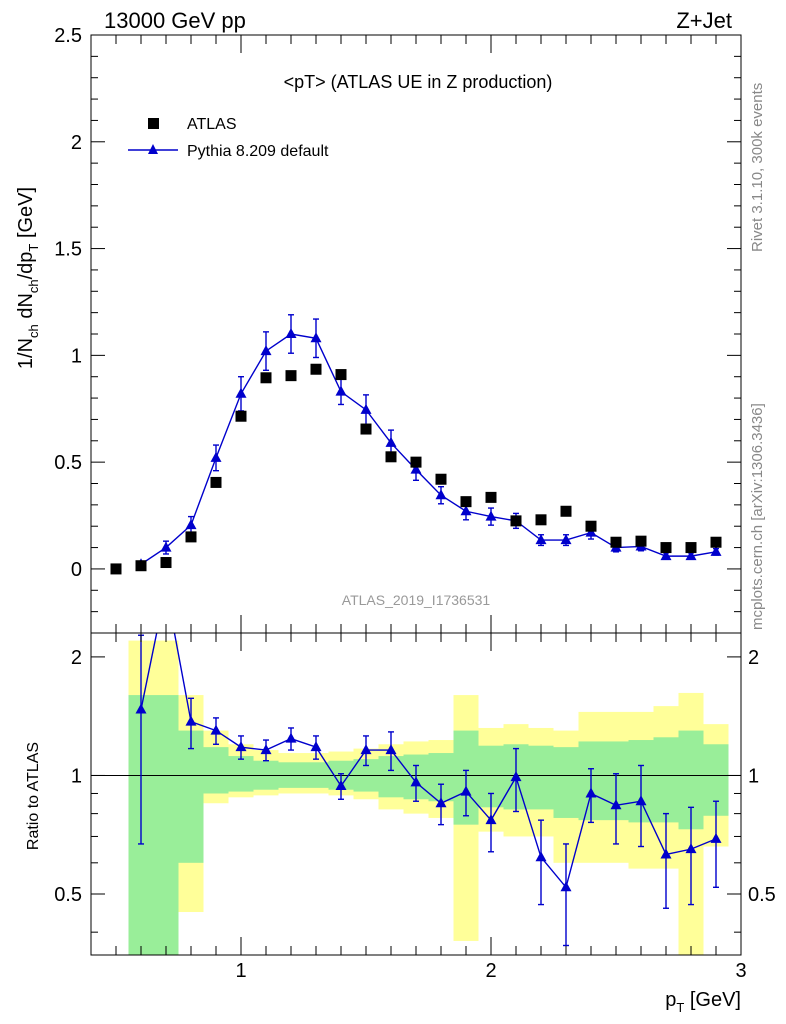 The image size is (786, 1024). What do you see at coordinates (258, 151) in the screenshot?
I see `legend-mc-label: Pythia 8.209 default` at bounding box center [258, 151].